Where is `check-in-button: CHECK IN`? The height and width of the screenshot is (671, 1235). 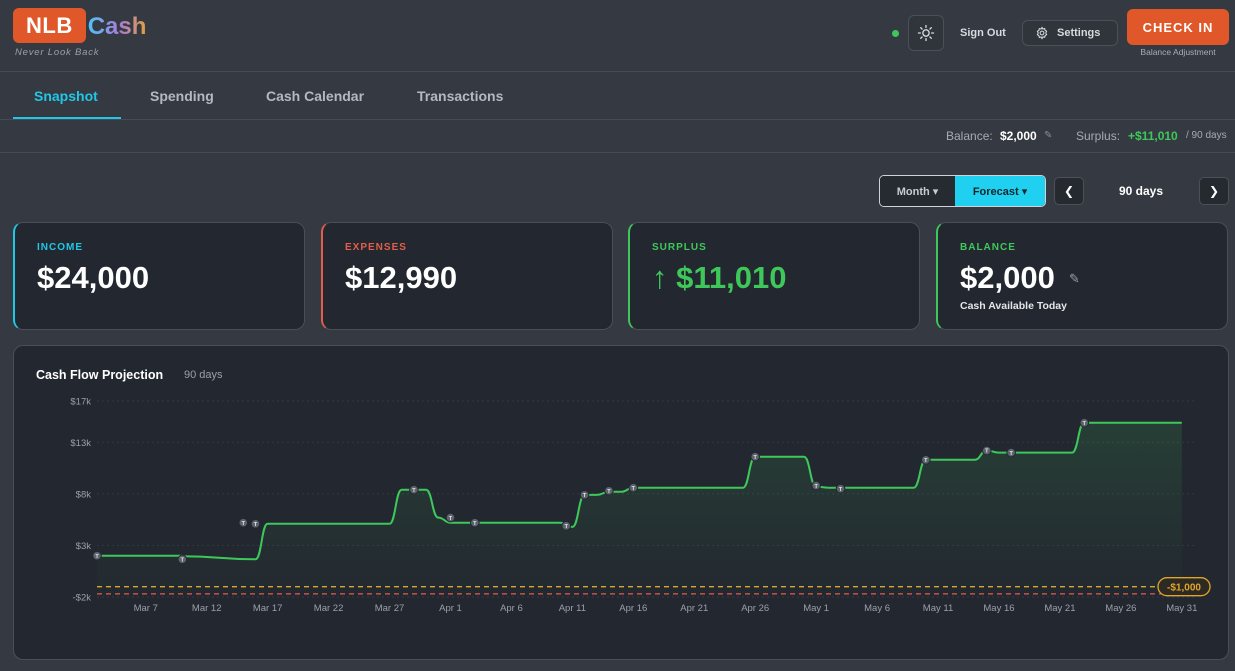 check-in-button: CHECK IN is located at coordinates (1178, 27).